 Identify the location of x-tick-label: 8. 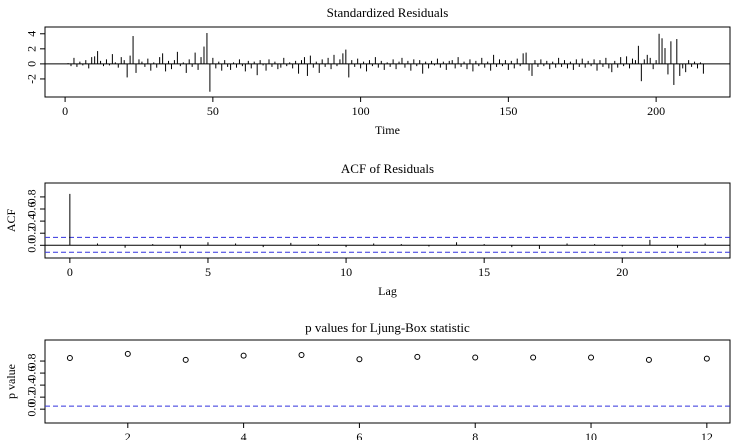
(475, 435).